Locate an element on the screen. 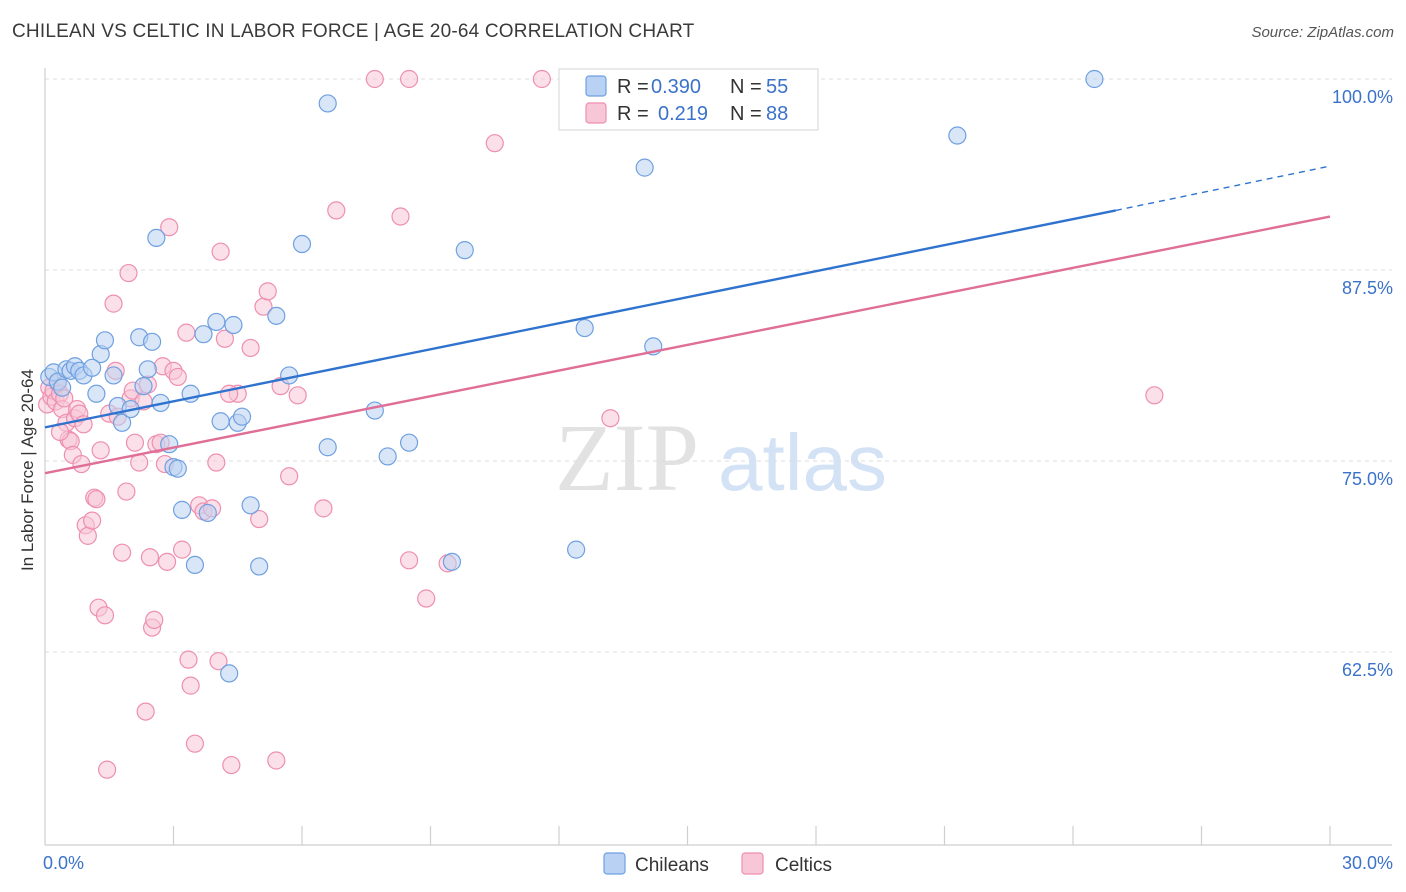 The image size is (1406, 892). x-tick-label-0: 0.0% is located at coordinates (63, 863).